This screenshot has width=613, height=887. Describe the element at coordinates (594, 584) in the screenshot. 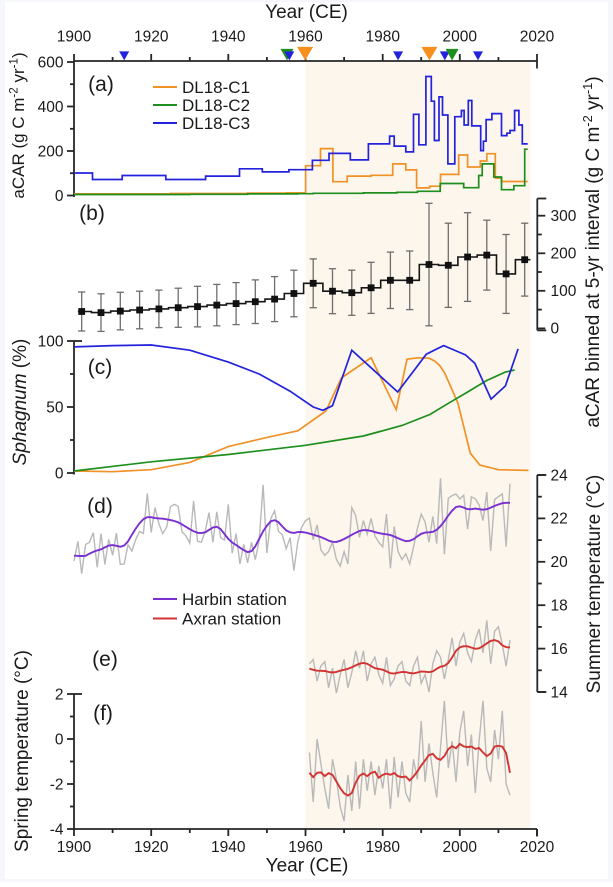

I see `svg-text: Summer temperature (°C)` at that location.